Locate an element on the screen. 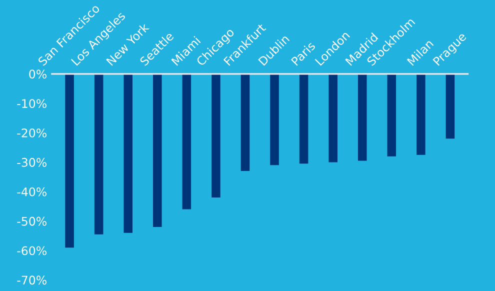 This screenshot has width=495, height=291. y-tick-label: -40% is located at coordinates (31, 191).